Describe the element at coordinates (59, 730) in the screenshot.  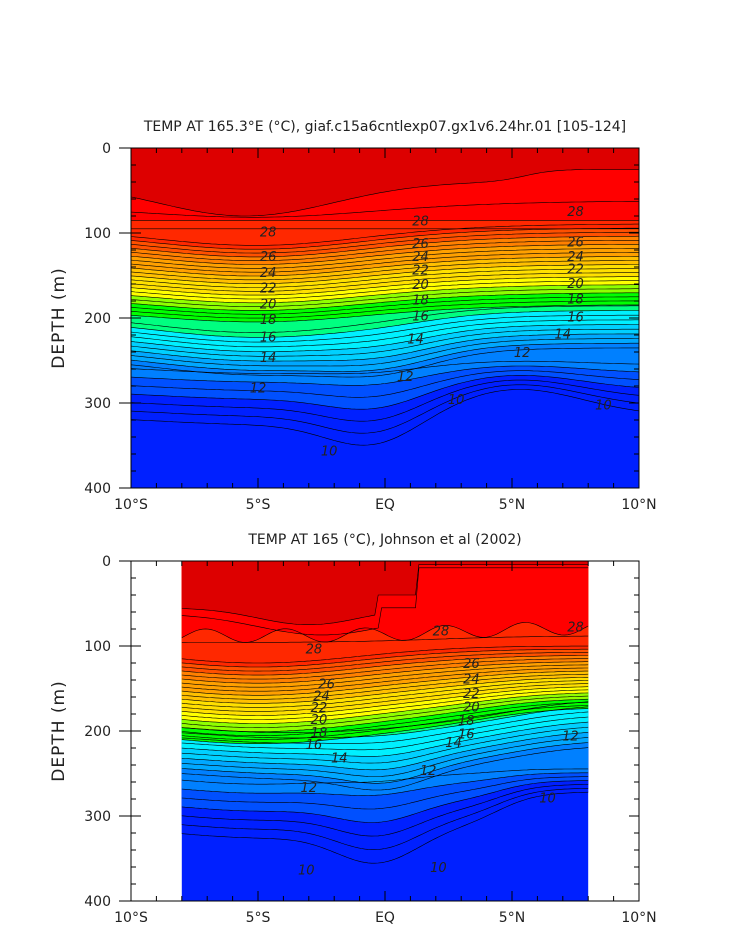
I see `y-axis-label: DEPTH (m)` at that location.